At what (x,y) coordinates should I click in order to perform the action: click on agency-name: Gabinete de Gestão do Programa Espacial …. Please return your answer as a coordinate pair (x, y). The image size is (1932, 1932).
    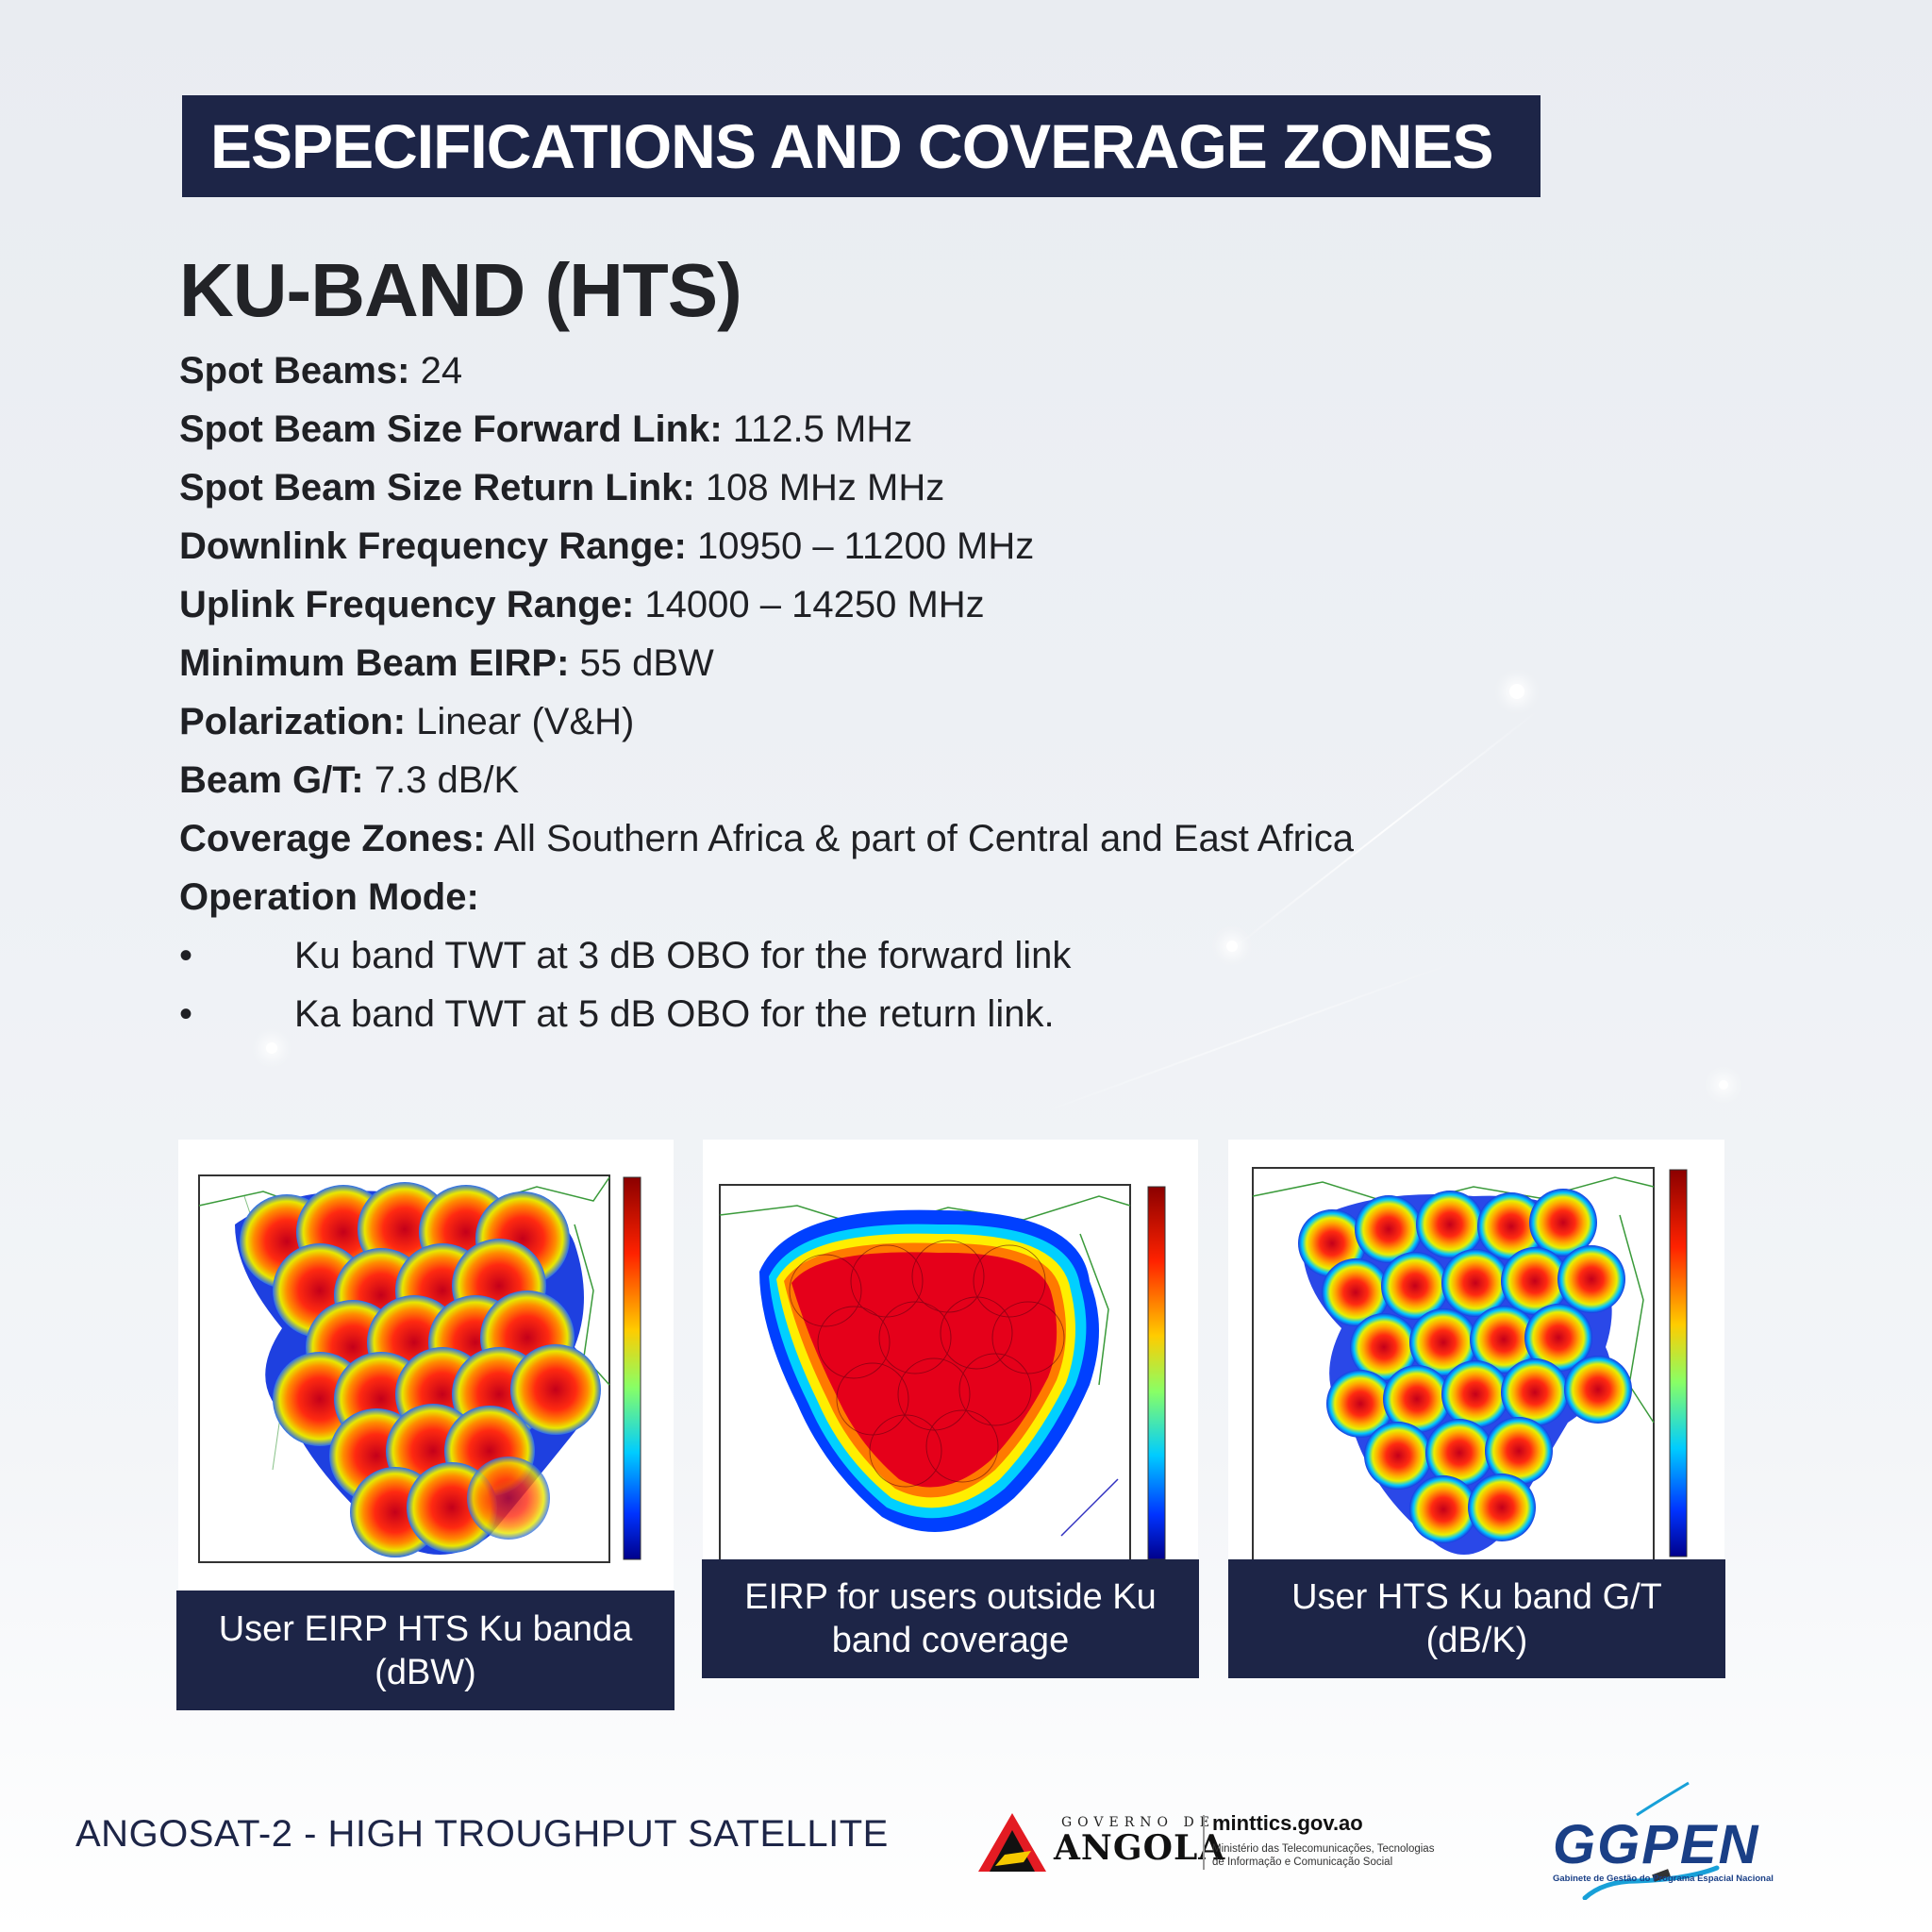
    Looking at the image, I should click on (1664, 1879).